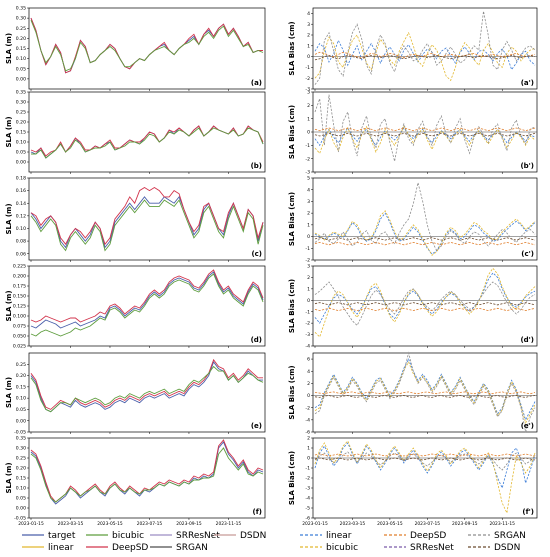  What do you see at coordinates (21, 399) in the screenshot?
I see `y-tick-label: 0.10` at bounding box center [21, 399].